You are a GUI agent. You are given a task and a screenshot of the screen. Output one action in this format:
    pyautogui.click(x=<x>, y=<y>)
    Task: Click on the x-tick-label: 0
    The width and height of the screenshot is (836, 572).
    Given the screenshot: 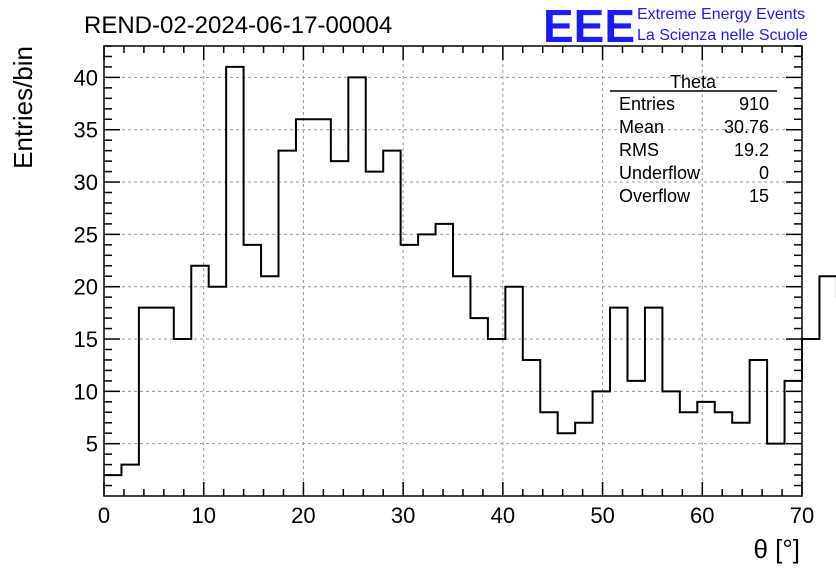 What is the action you would take?
    pyautogui.click(x=104, y=515)
    